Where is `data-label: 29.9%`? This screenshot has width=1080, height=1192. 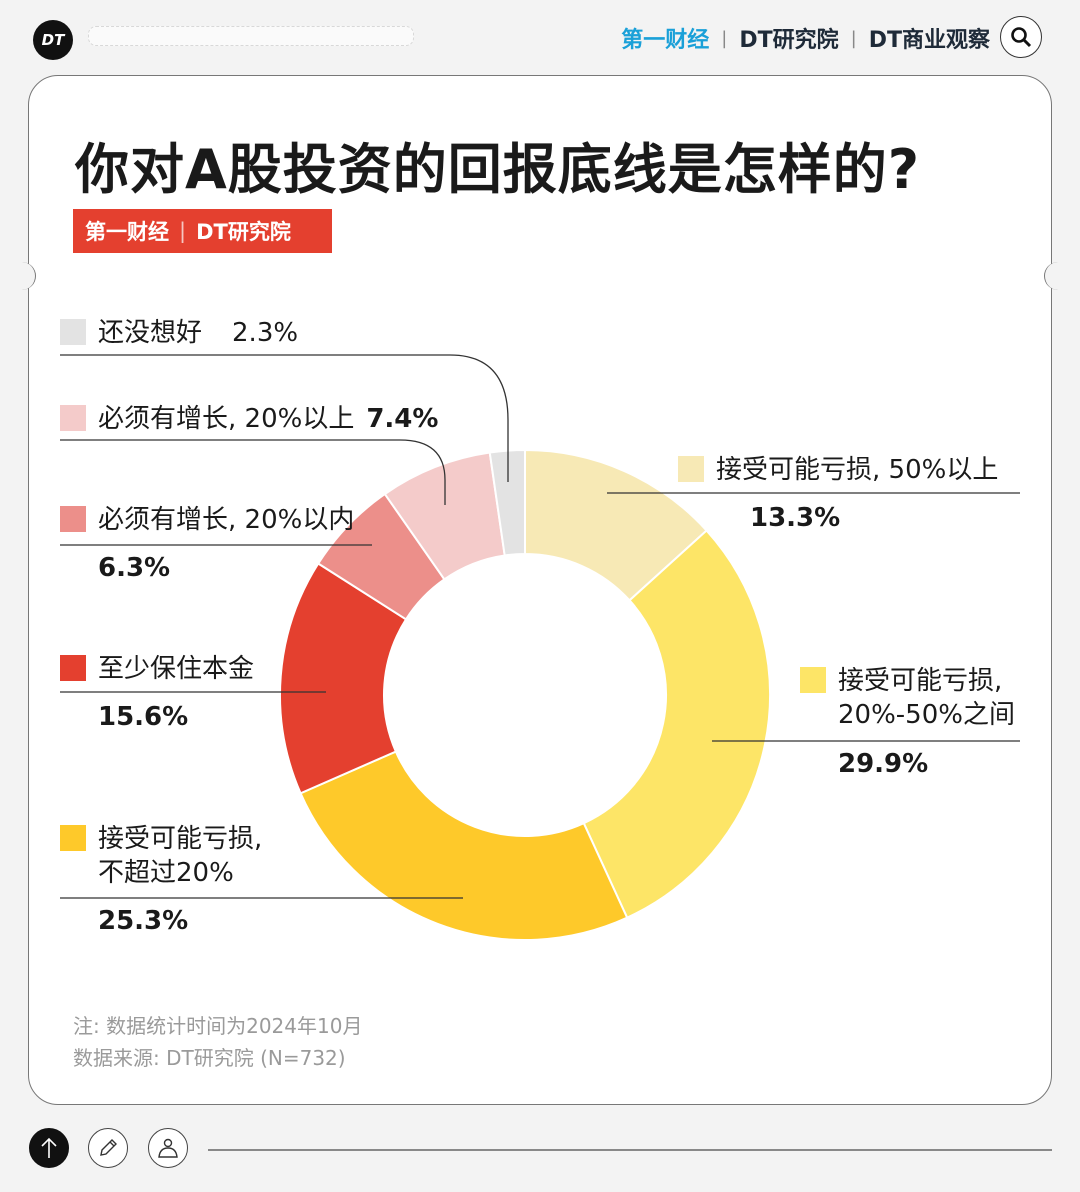 data-label: 29.9% is located at coordinates (883, 764).